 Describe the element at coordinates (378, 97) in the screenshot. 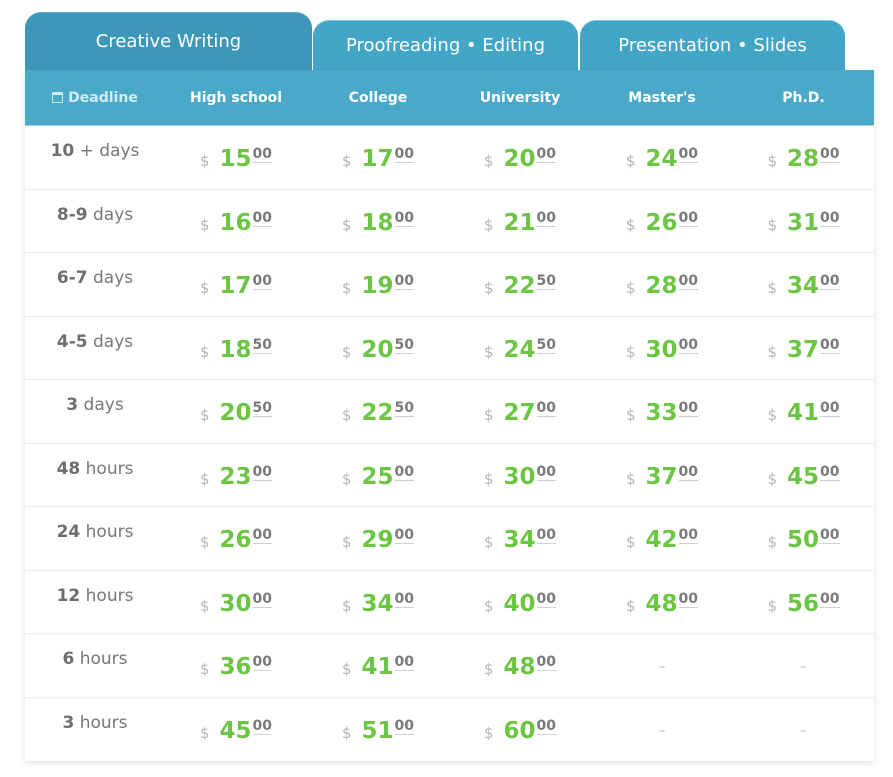

I see `header-college: College` at that location.